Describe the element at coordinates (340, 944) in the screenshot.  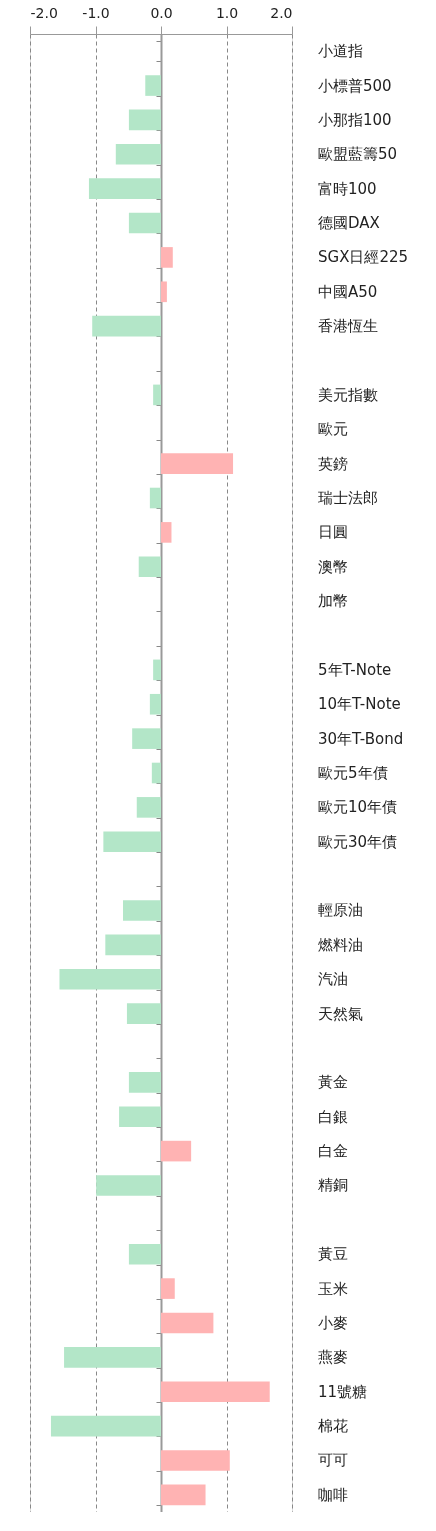
I see `y-tick-label: 燃料油` at that location.